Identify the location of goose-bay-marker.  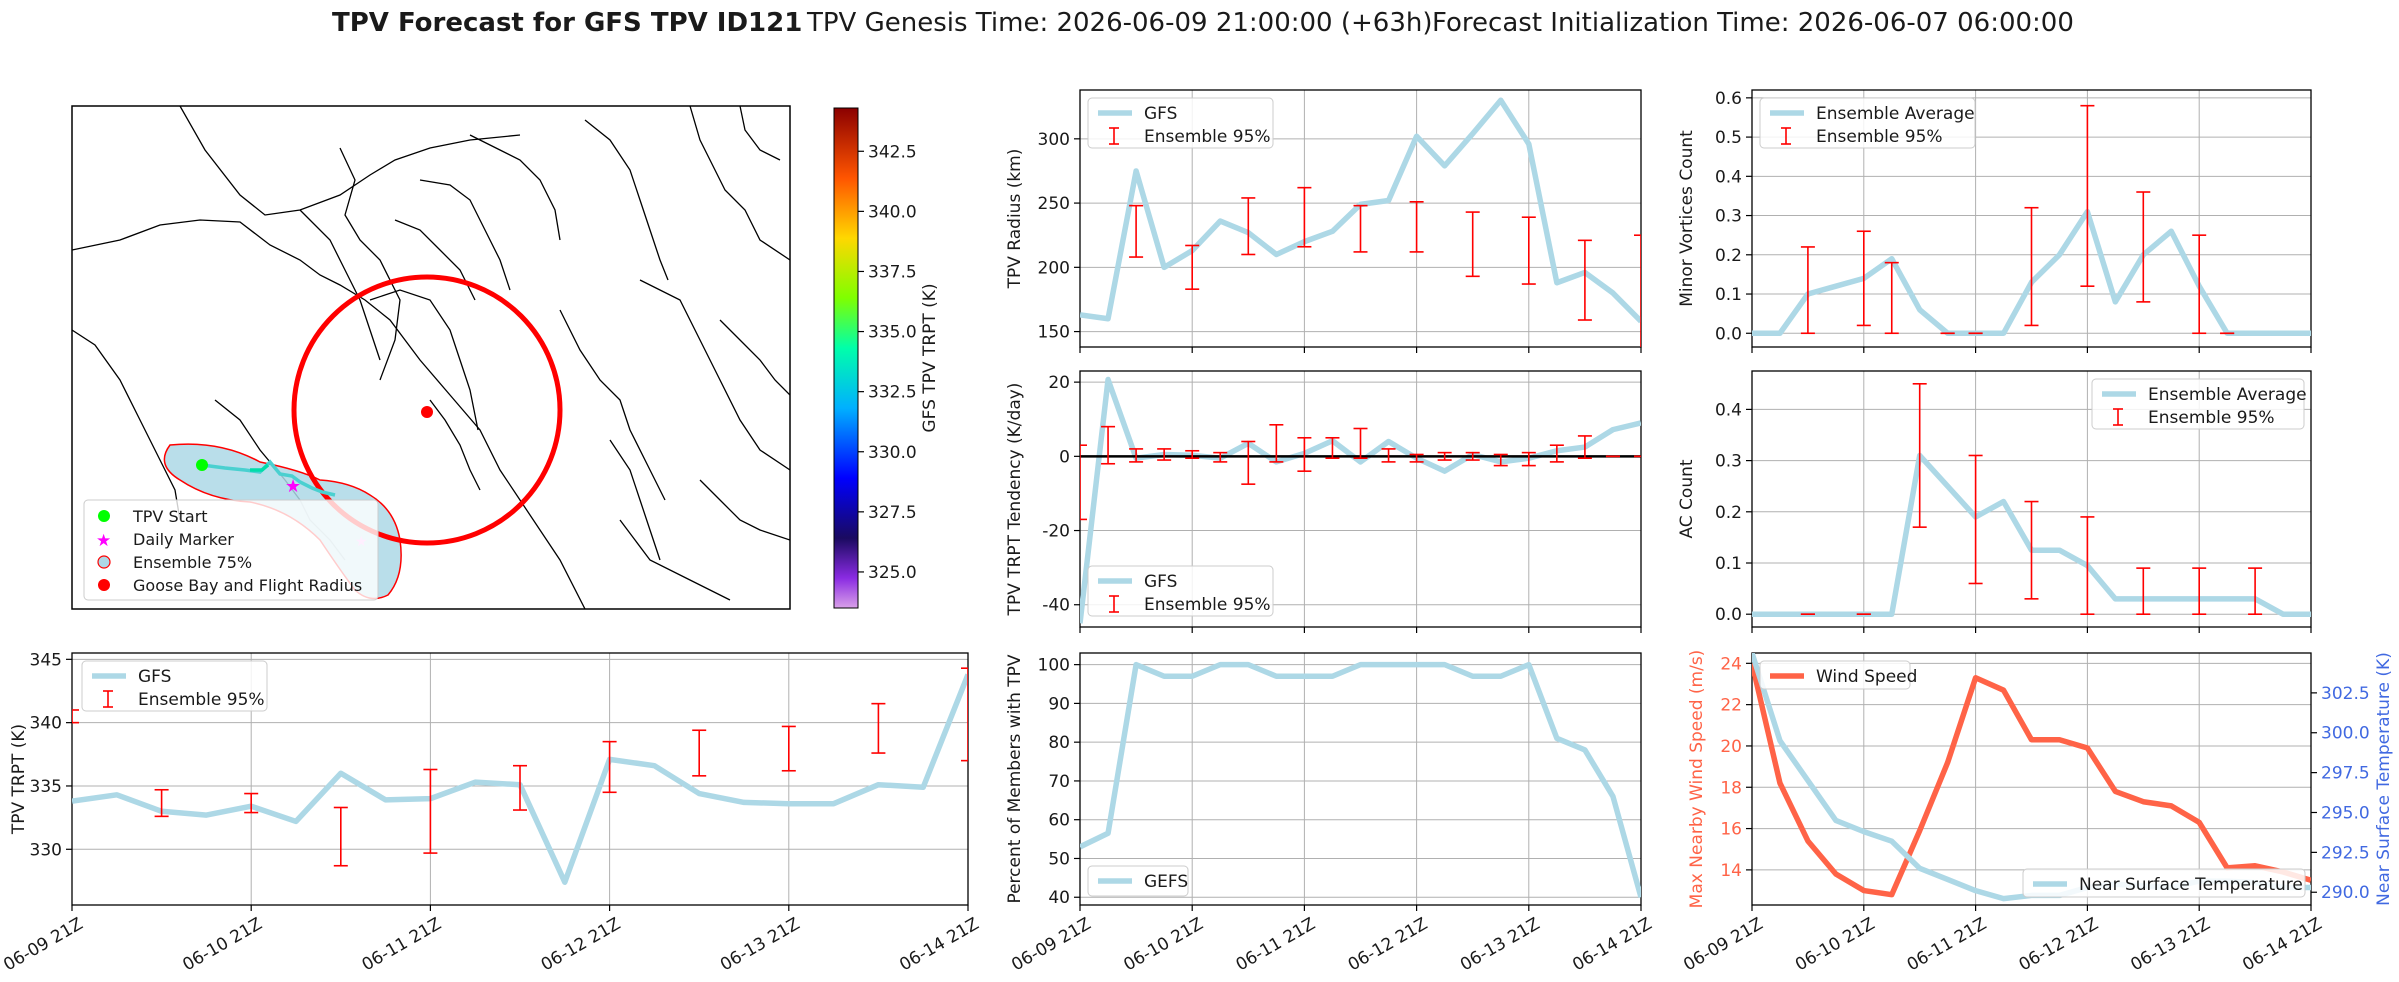
(427, 412).